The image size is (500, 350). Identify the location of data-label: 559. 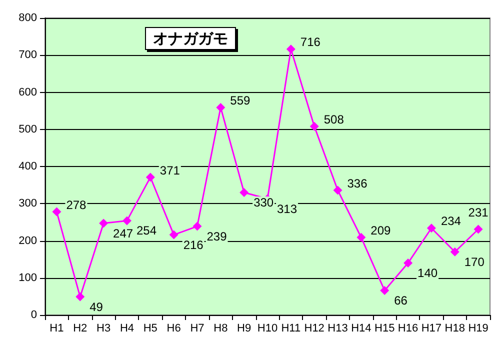
(240, 100).